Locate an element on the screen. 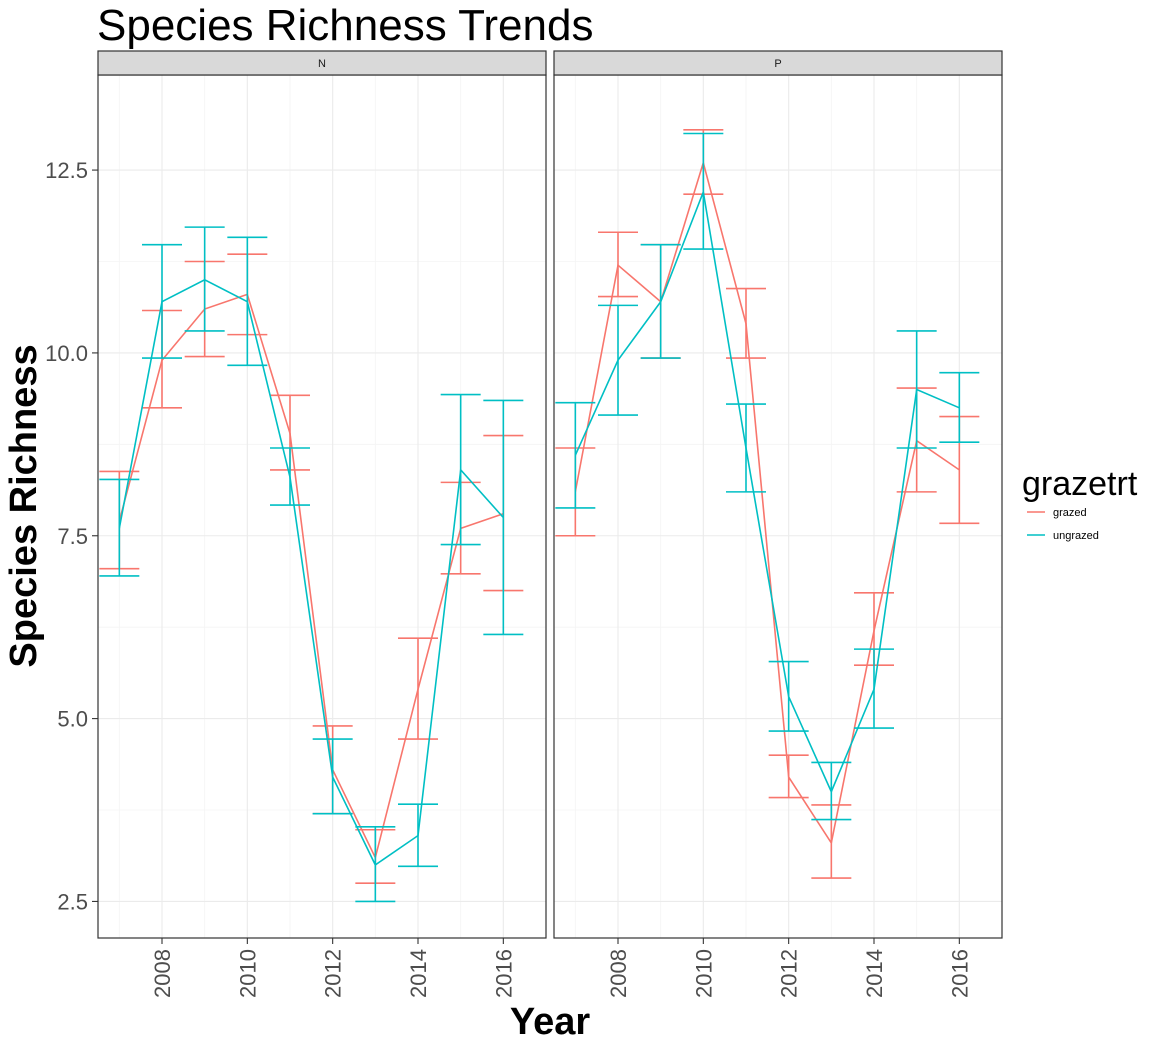 This screenshot has height=1040, width=1166. legend-entry-grazed: grazed is located at coordinates (1057, 513).